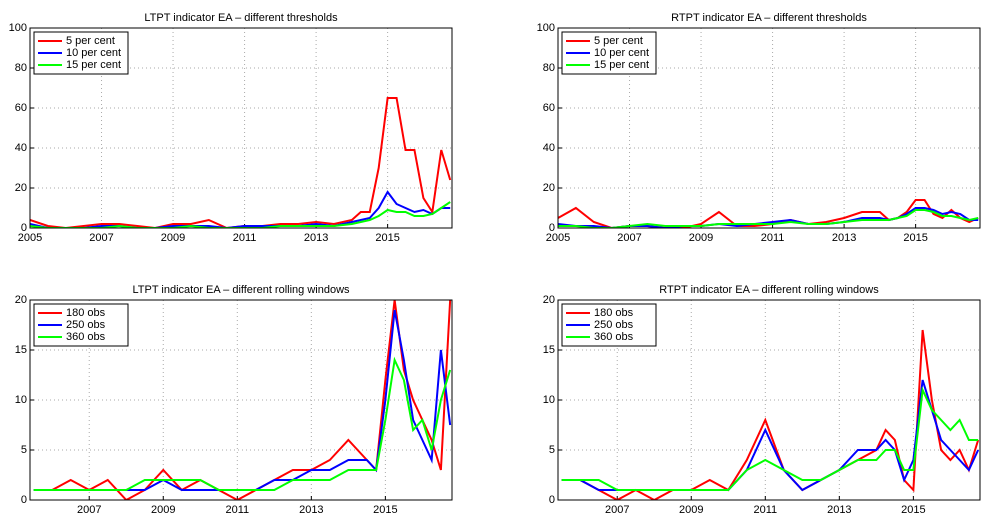 This screenshot has height=516, width=992. Describe the element at coordinates (241, 18) in the screenshot. I see `chart-title: LTPT indicator EA – different thresholds` at that location.